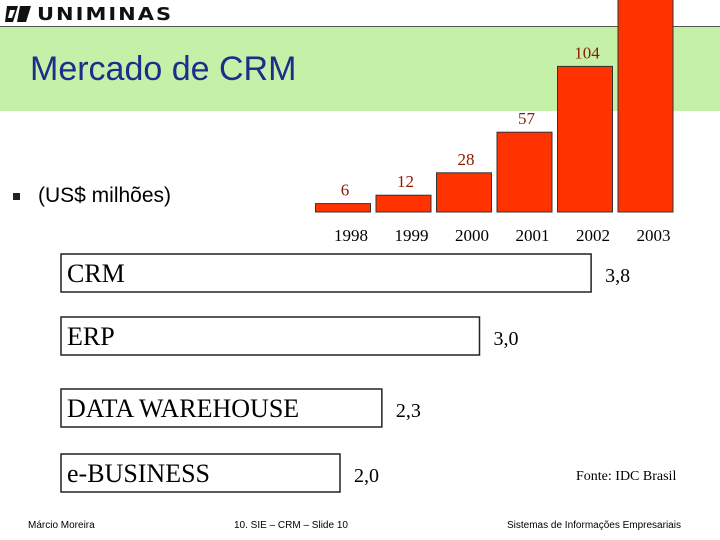  What do you see at coordinates (506, 339) in the screenshot?
I see `hbar-value-label: 3,0` at bounding box center [506, 339].